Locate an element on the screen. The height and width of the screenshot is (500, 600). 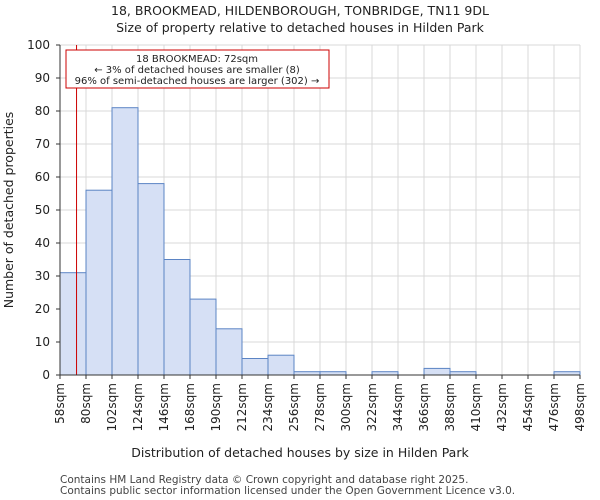
x-tick-label: 168sqm is located at coordinates (190, 407).